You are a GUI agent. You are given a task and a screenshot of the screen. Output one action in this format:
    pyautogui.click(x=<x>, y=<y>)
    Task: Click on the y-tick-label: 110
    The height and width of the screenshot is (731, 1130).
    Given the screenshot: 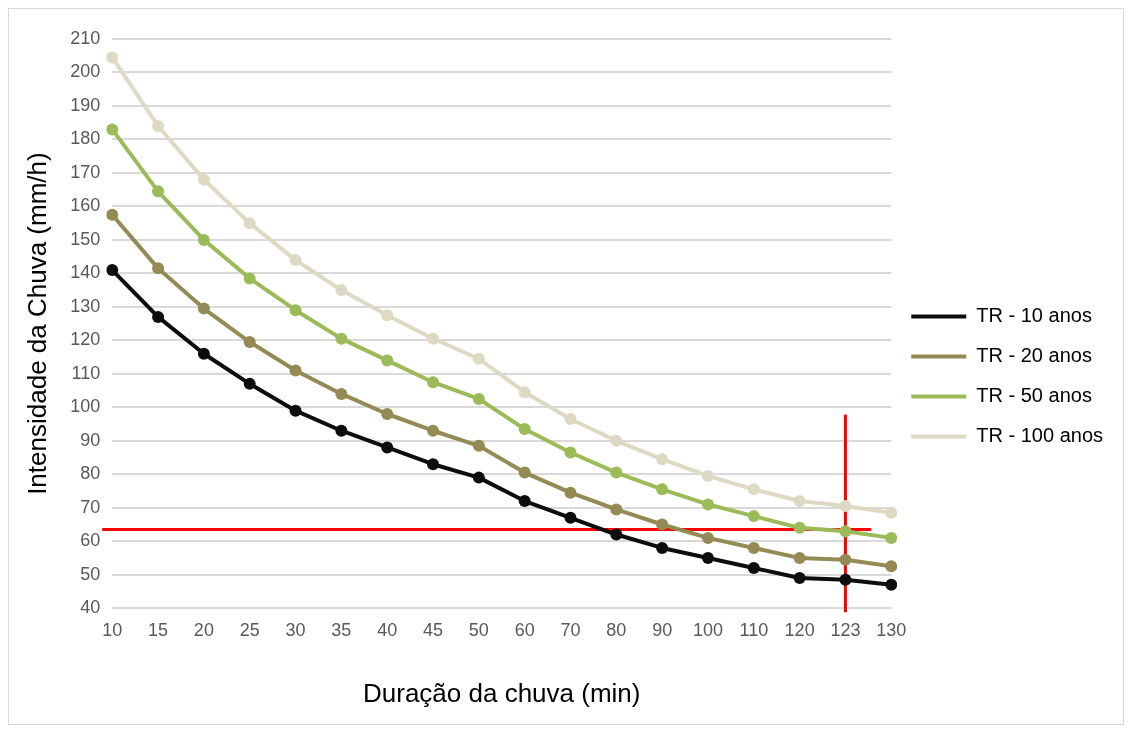 What is the action you would take?
    pyautogui.click(x=86, y=372)
    